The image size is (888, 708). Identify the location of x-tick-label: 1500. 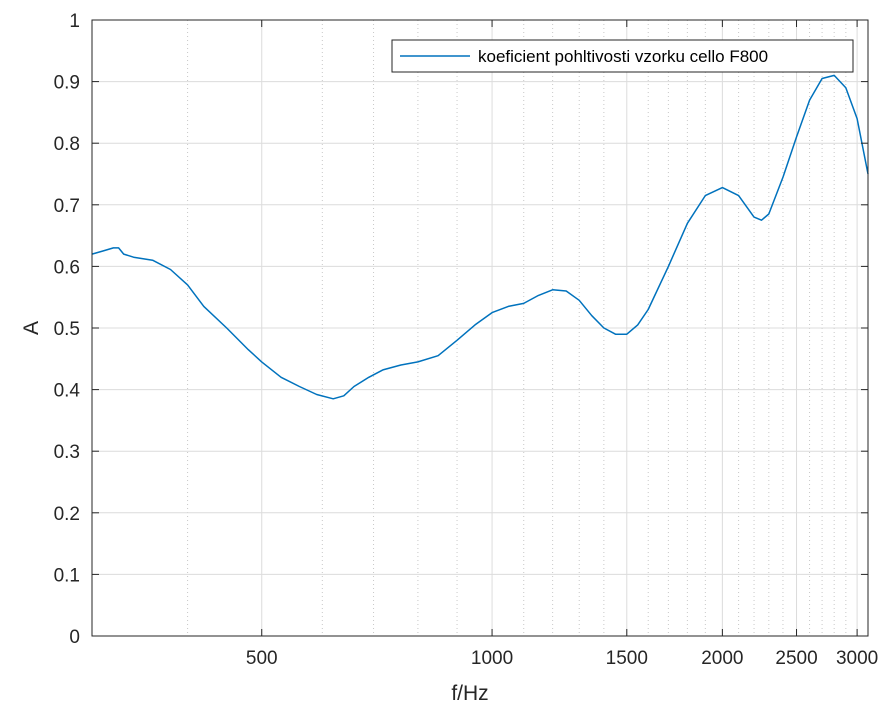
(627, 658).